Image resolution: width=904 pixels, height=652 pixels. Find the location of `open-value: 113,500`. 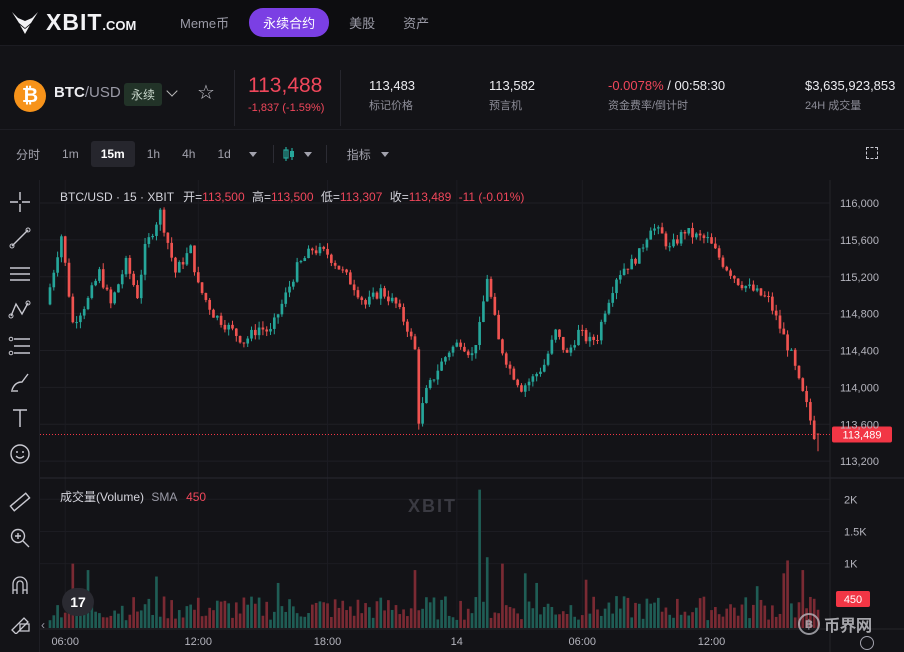

open-value: 113,500 is located at coordinates (223, 197).